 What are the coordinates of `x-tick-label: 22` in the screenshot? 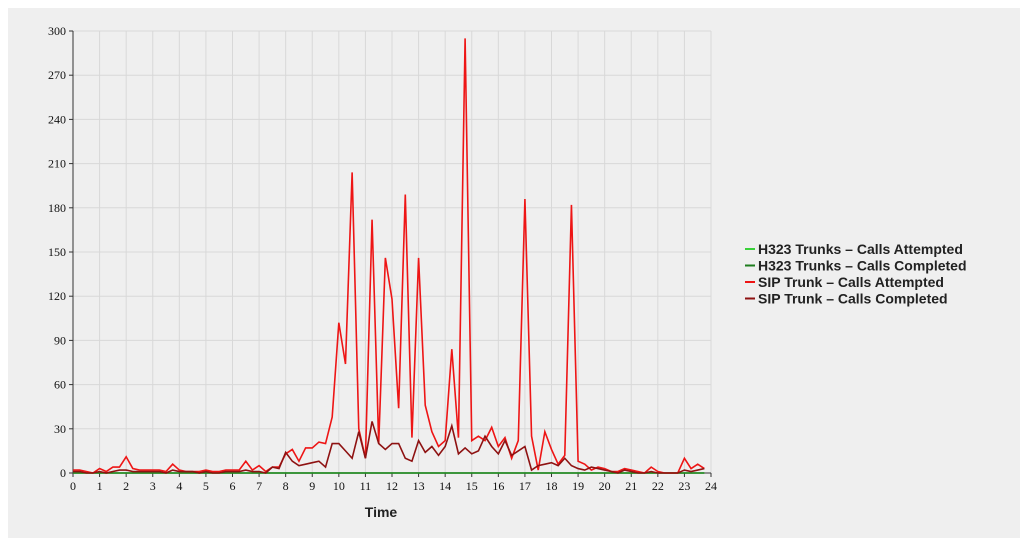 It's located at (658, 486).